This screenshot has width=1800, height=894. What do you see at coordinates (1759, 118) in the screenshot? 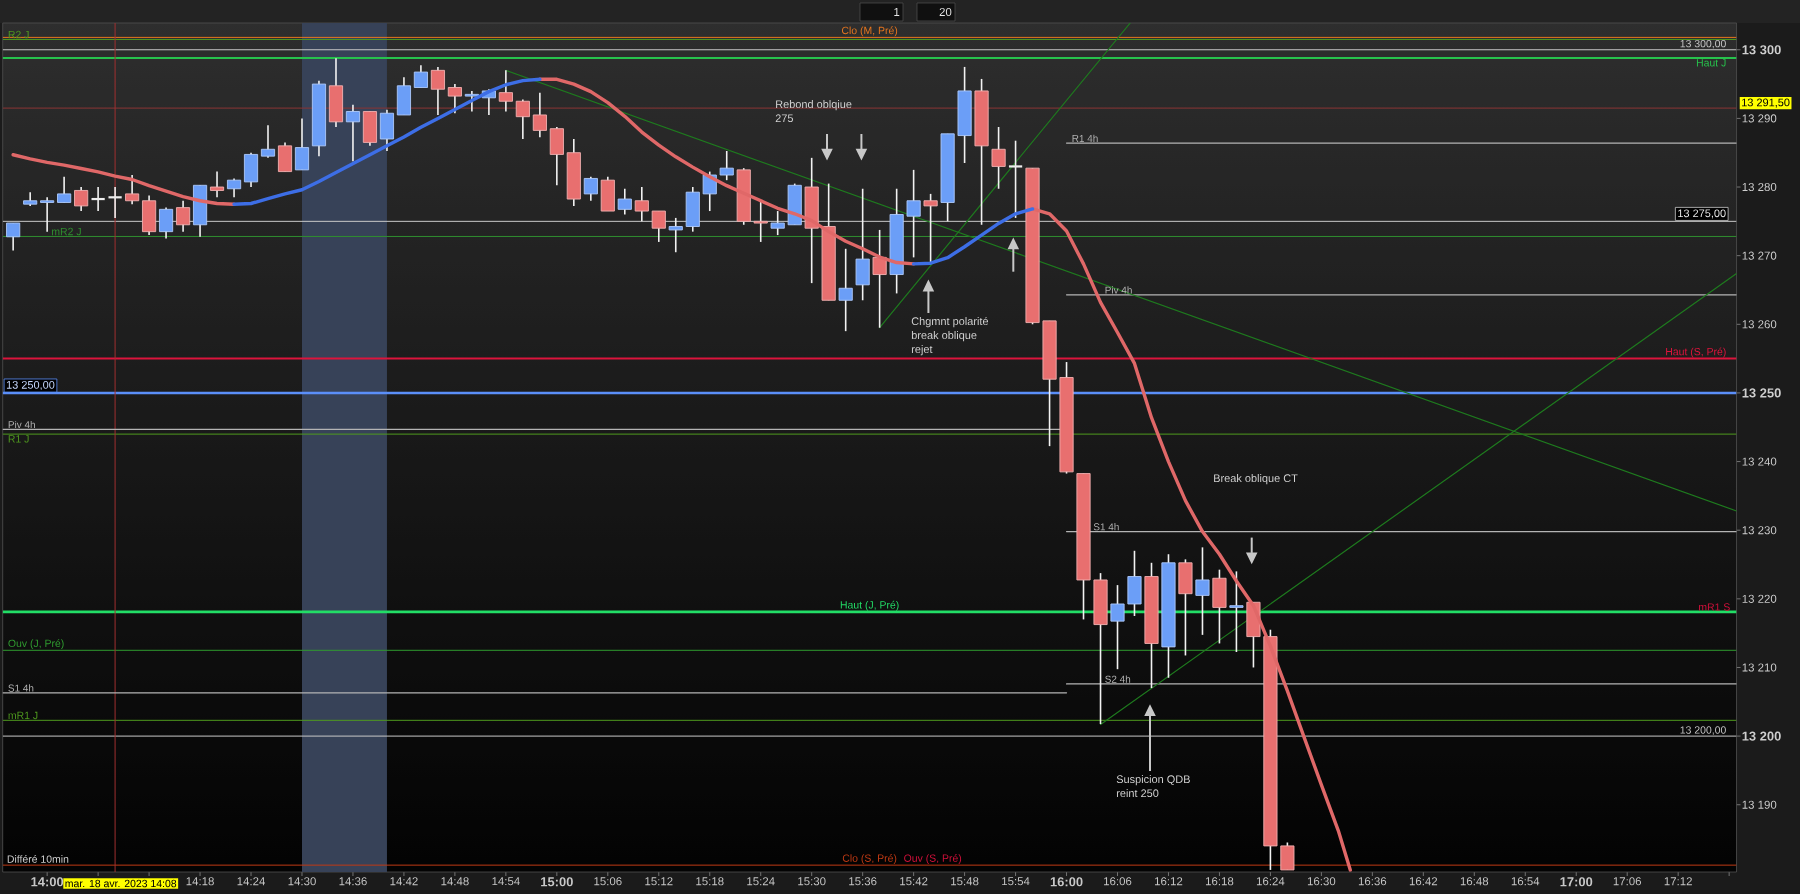
I see `y-tick-label: 13 290` at bounding box center [1759, 118].